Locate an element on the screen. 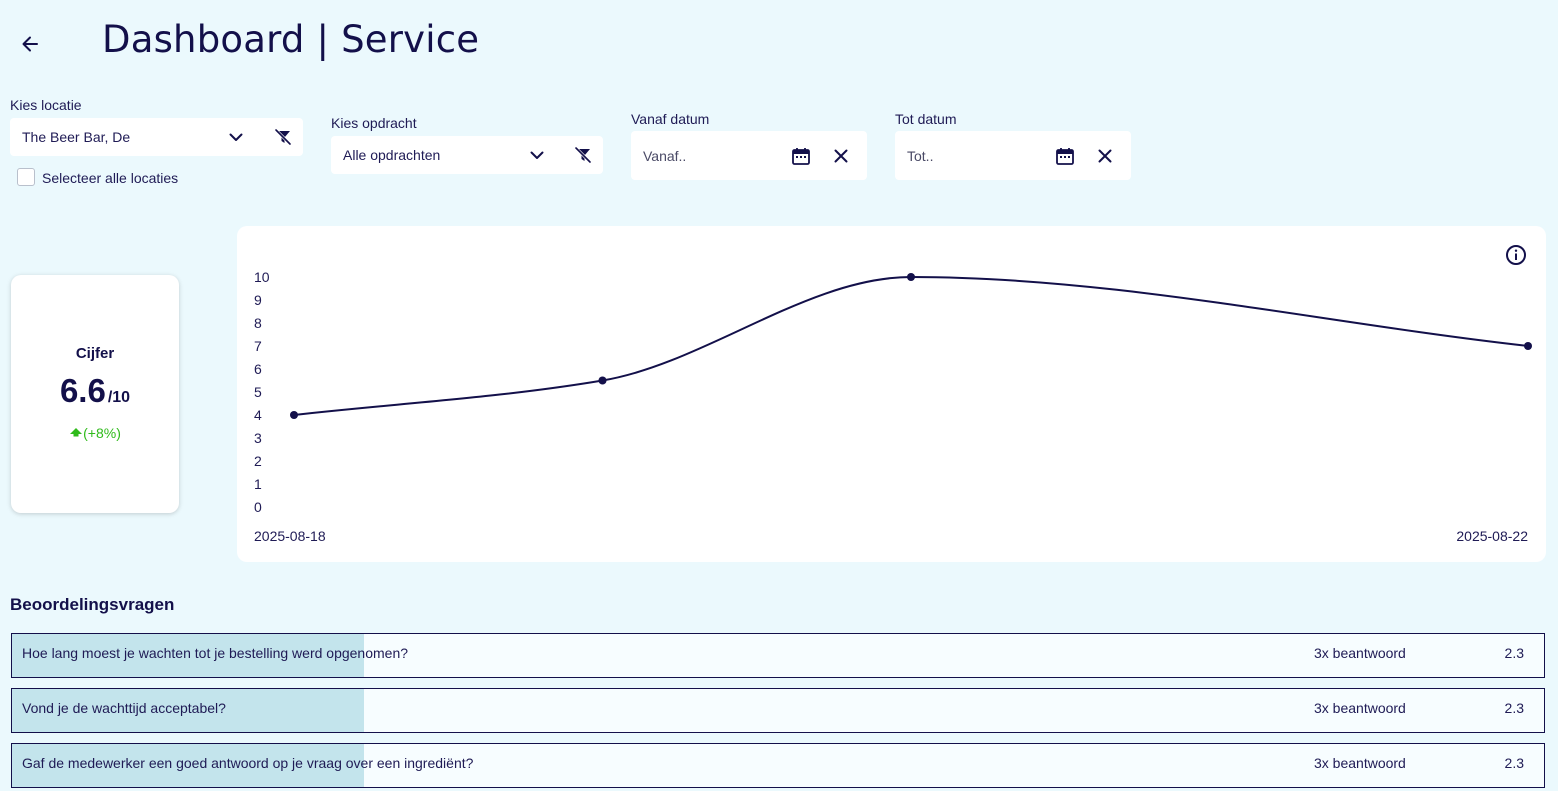 The image size is (1558, 791). location-value: The Beer Bar, De is located at coordinates (76, 137).